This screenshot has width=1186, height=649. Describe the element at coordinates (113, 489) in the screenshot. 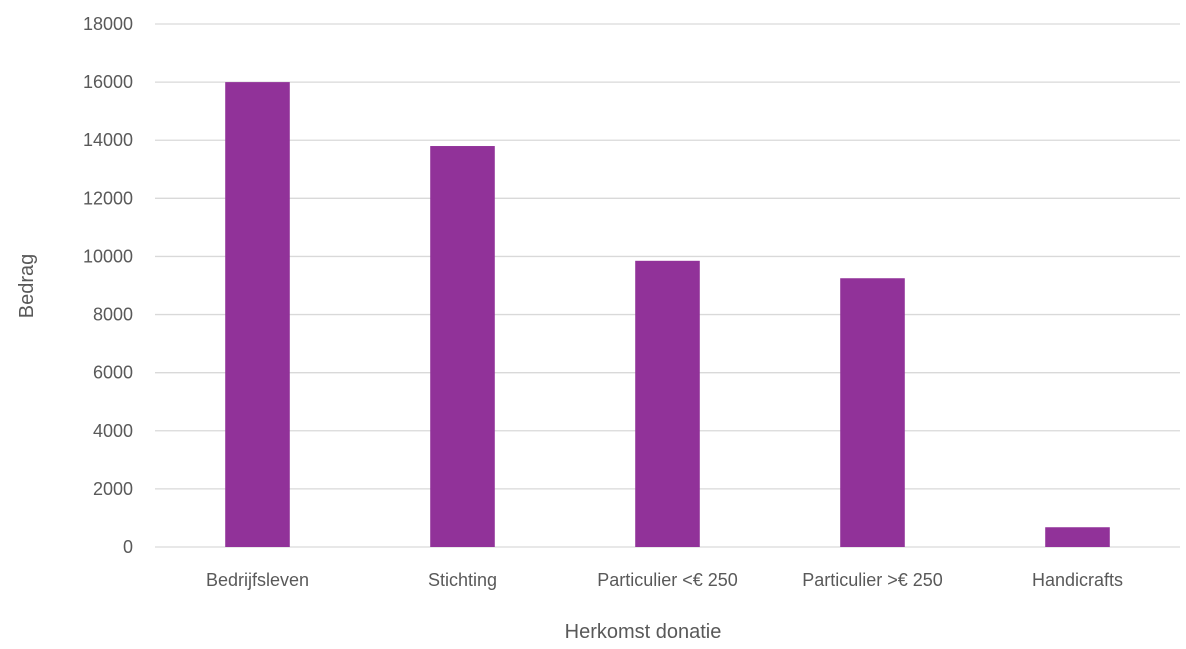

I see `y-tick-label: 2000` at that location.